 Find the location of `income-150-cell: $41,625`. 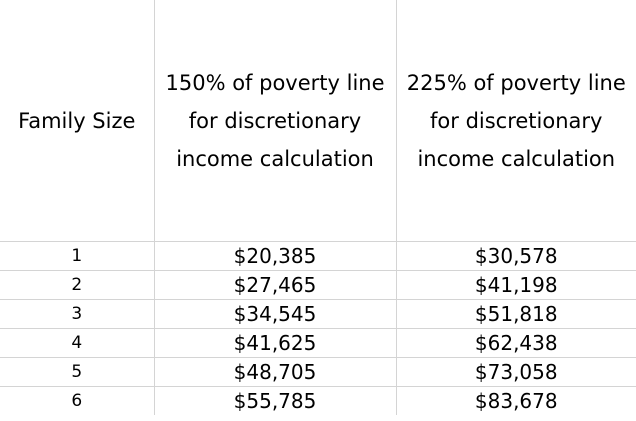

income-150-cell: $41,625 is located at coordinates (274, 343).